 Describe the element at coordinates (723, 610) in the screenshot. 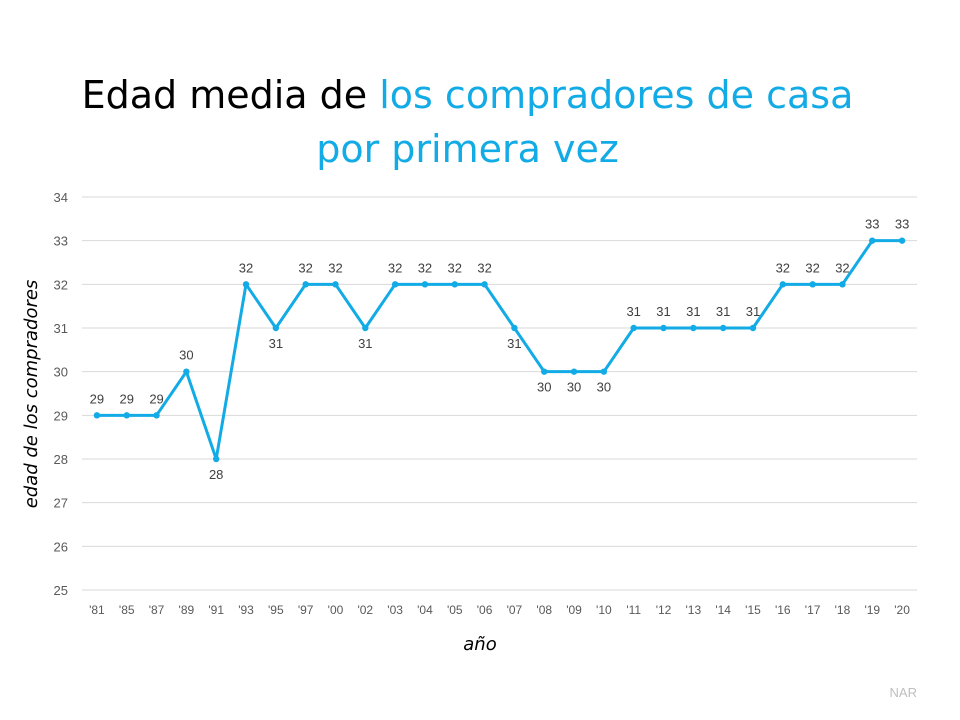

I see `x-tick-label: '14` at that location.